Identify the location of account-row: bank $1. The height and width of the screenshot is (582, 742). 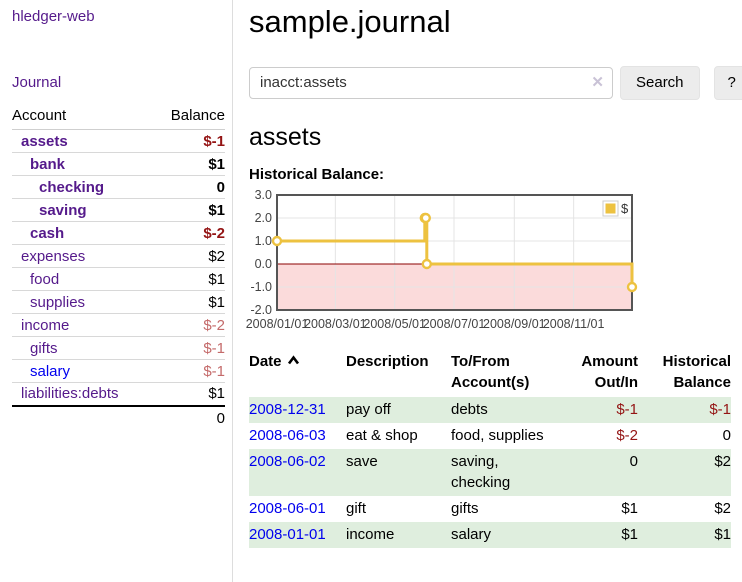
(118, 164).